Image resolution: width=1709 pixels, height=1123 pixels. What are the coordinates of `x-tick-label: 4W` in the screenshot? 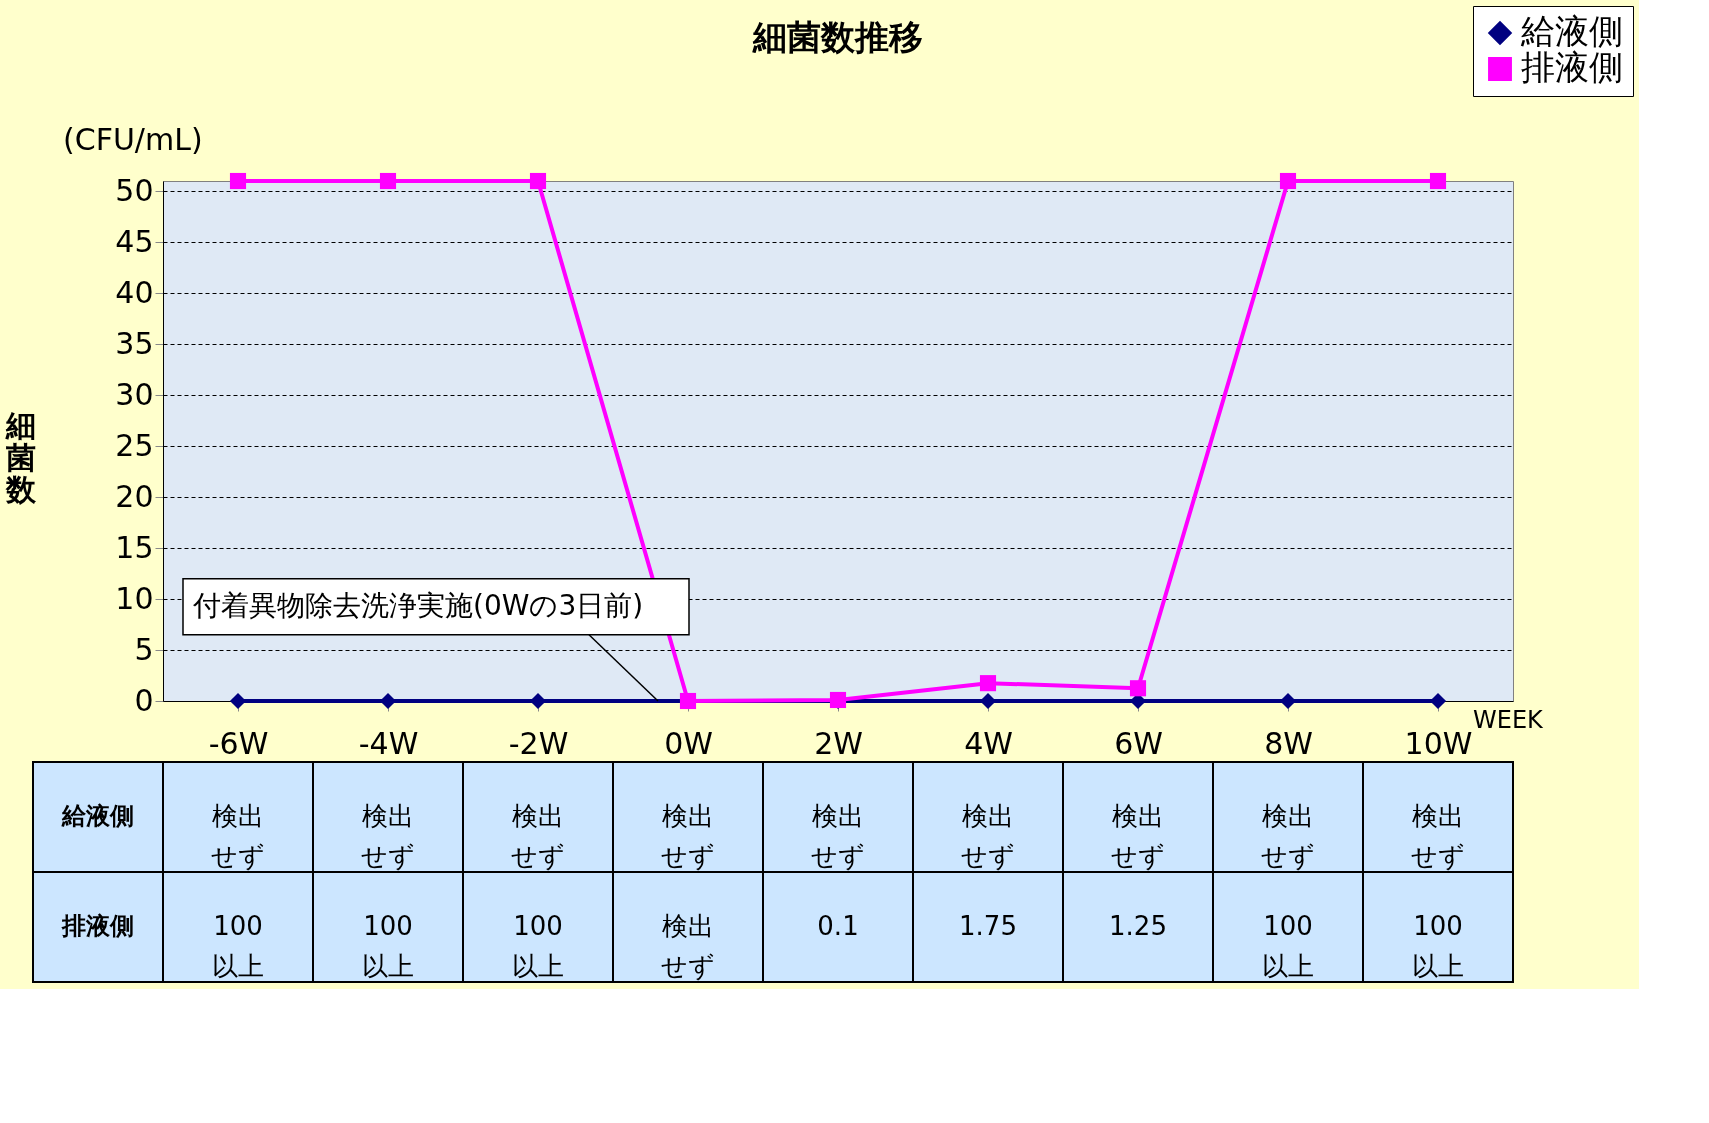 It's located at (988, 743).